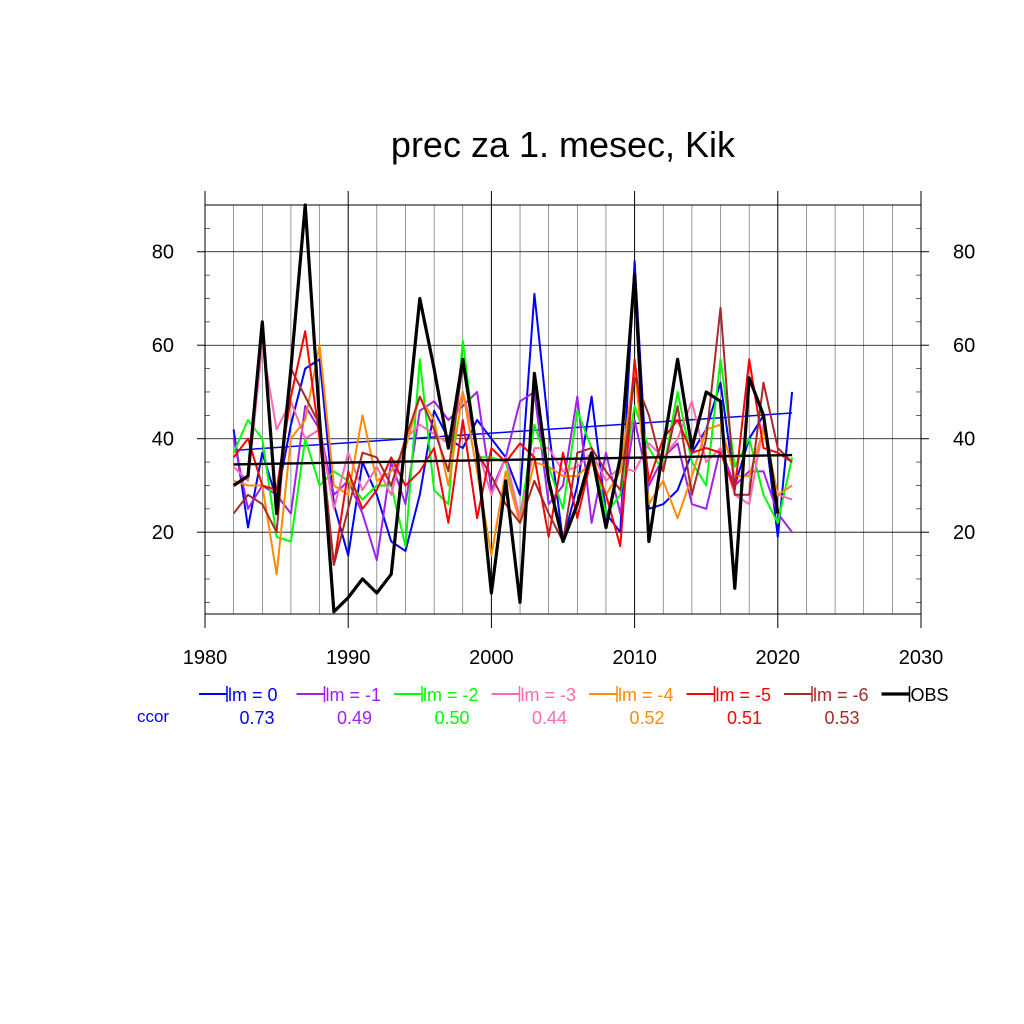 This screenshot has width=1024, height=1024. What do you see at coordinates (451, 718) in the screenshot?
I see `ccor-value: 0.50` at bounding box center [451, 718].